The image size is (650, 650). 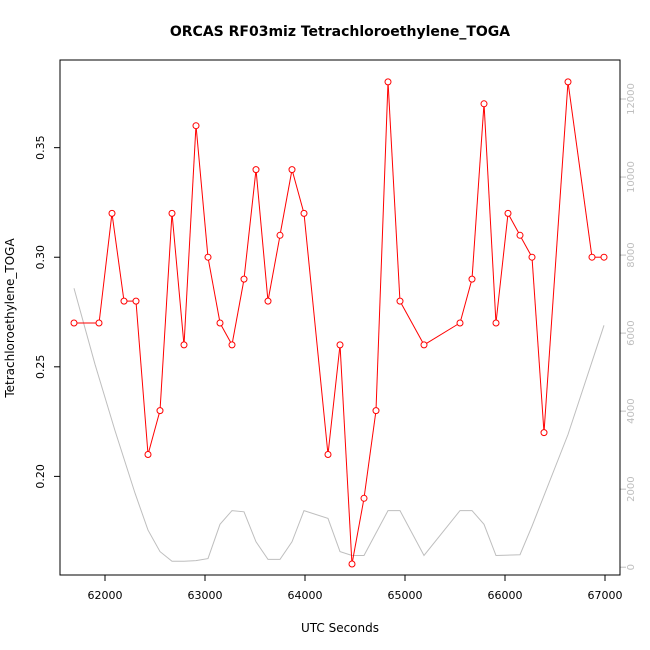 What do you see at coordinates (40, 367) in the screenshot?
I see `y-tick-label: 0.25` at bounding box center [40, 367].